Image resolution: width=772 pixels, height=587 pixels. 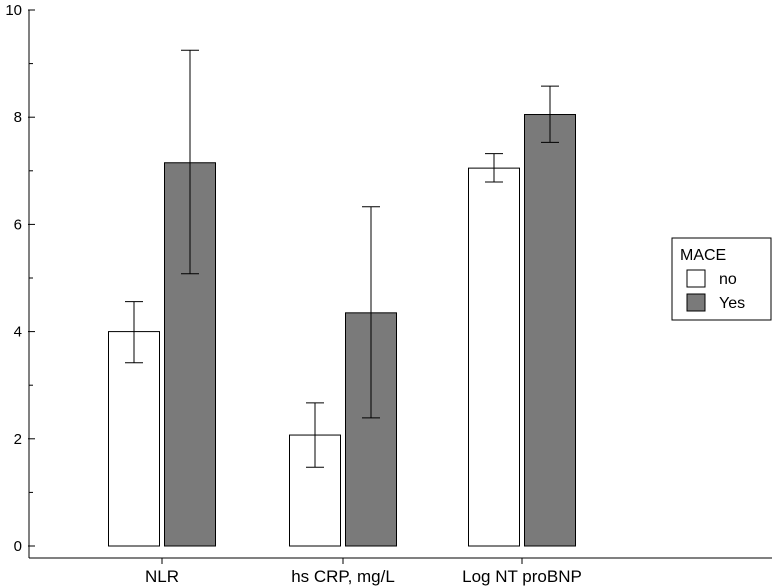 I want to click on y-tick-label: 10, so click(x=13, y=10).